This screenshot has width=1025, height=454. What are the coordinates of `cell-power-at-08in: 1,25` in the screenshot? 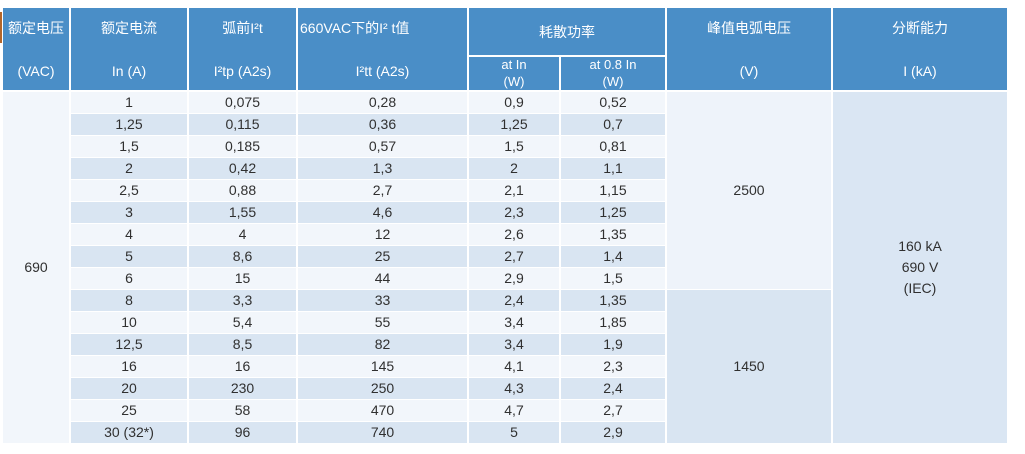 It's located at (613, 212).